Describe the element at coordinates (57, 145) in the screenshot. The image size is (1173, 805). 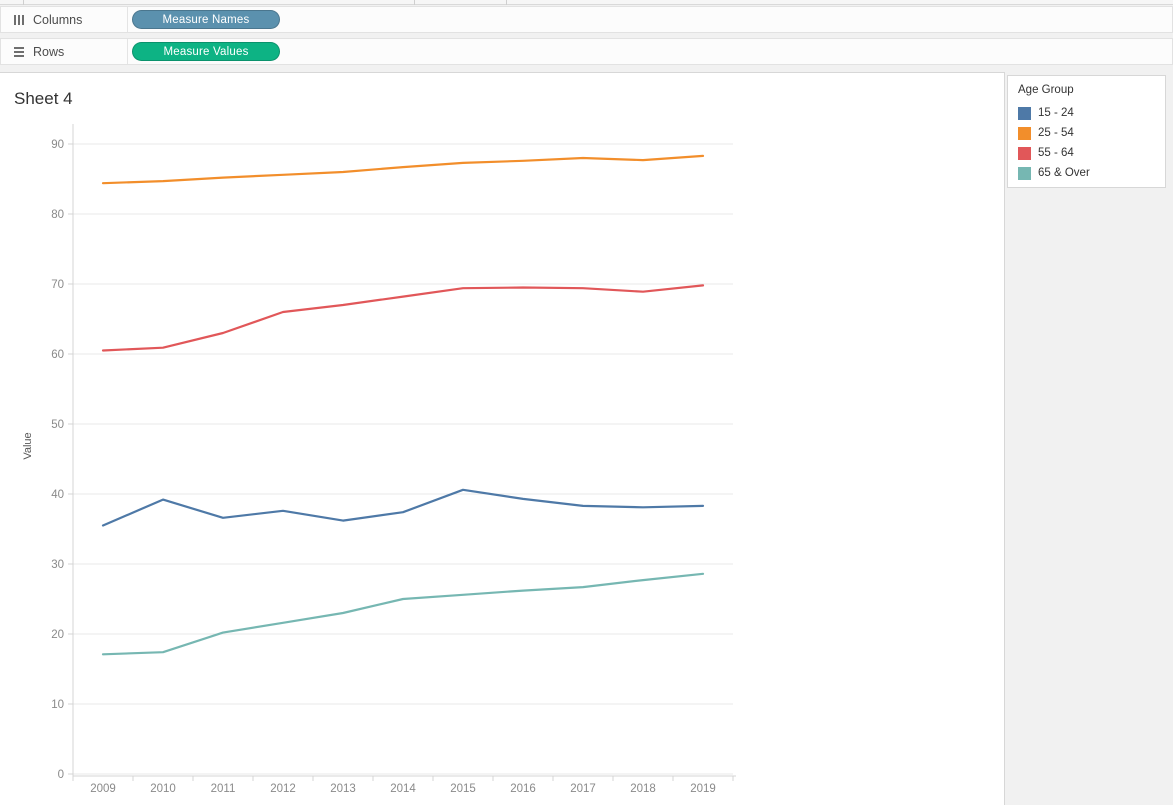
I see `svg-text: 90` at that location.